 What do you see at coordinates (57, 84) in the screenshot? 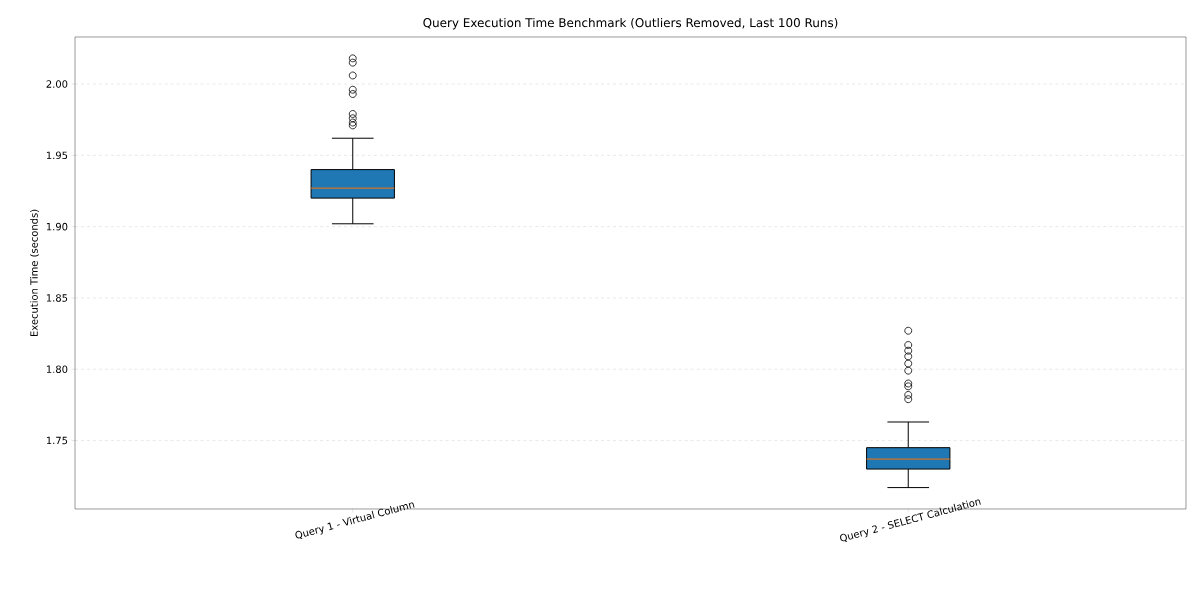
I see `y-tick-label: 2.00` at bounding box center [57, 84].